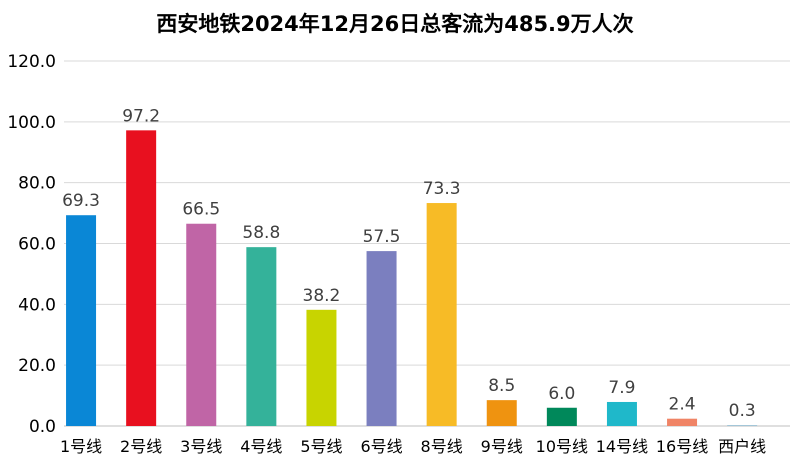  What do you see at coordinates (141, 116) in the screenshot?
I see `data-label: 97.2` at bounding box center [141, 116].